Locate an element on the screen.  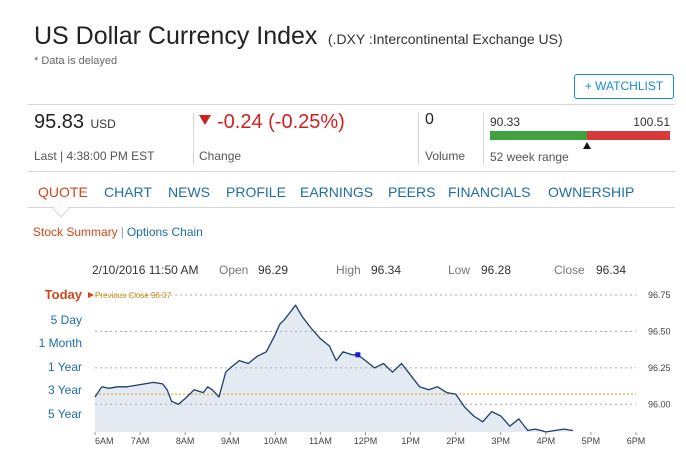
range-5-day: 5 Day is located at coordinates (66, 320).